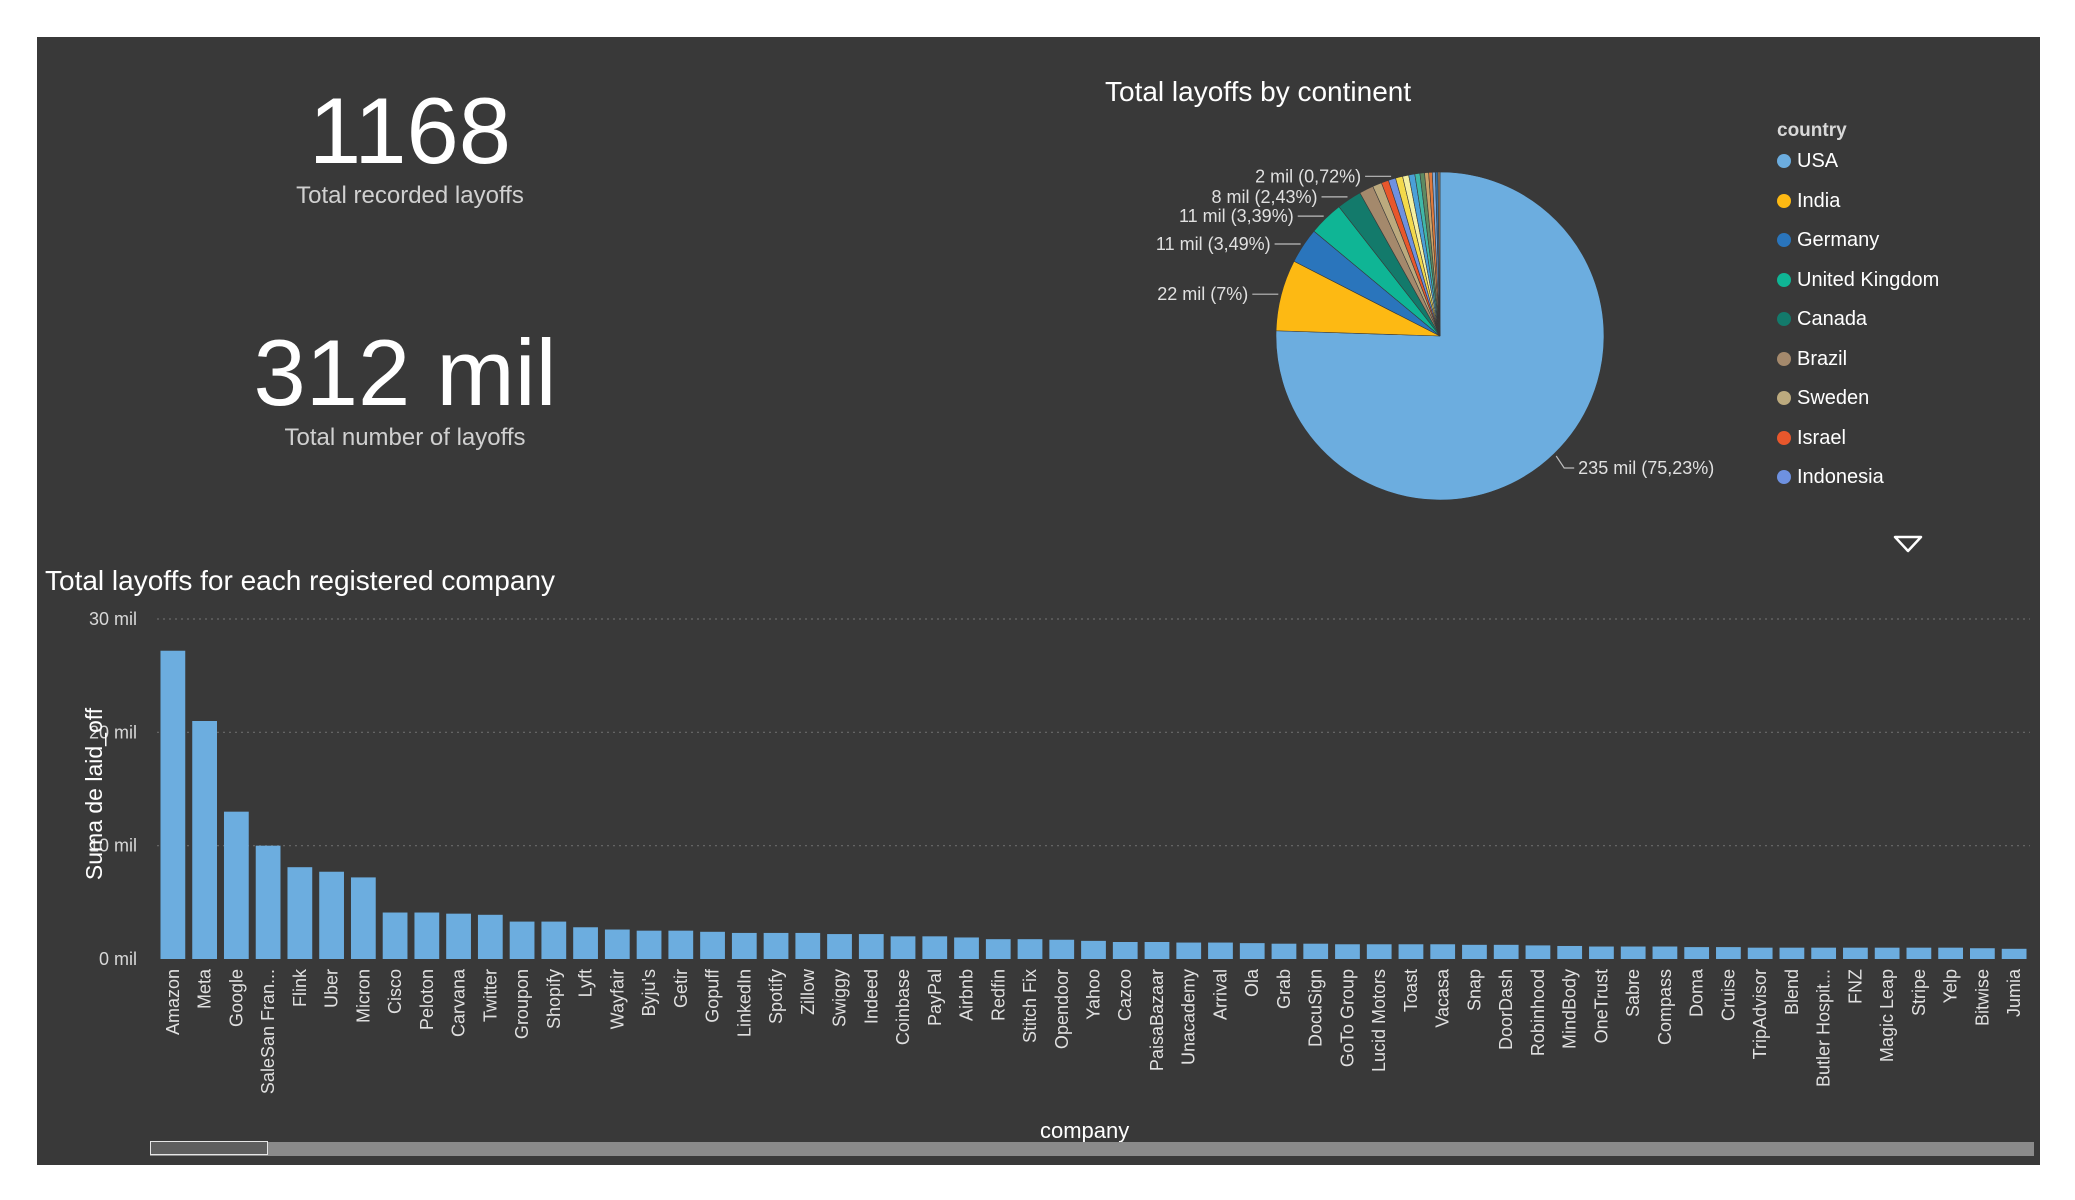 The width and height of the screenshot is (2075, 1200). I want to click on scrollbar-thumb, so click(209, 1148).